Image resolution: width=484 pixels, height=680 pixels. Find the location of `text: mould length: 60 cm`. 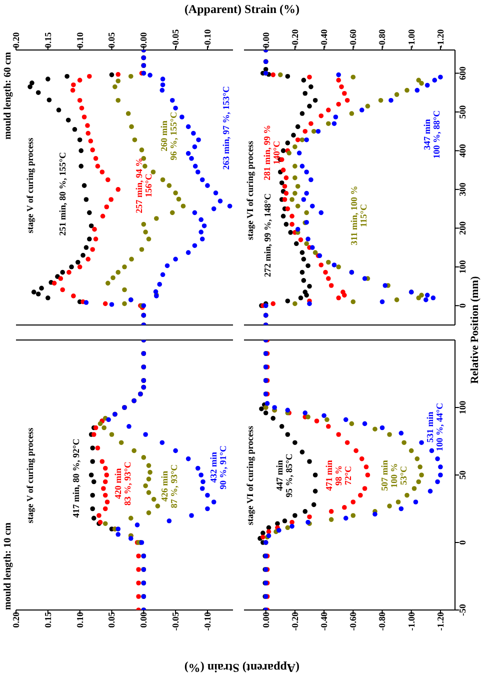

text: mould length: 60 cm is located at coordinates (8, 95).